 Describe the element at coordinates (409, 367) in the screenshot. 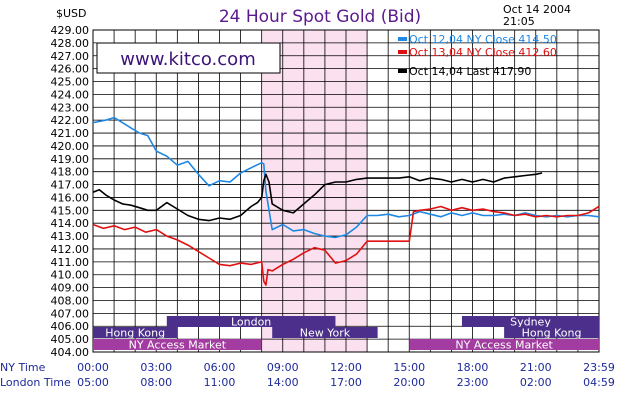

I see `x-tick-label: 15:00` at that location.